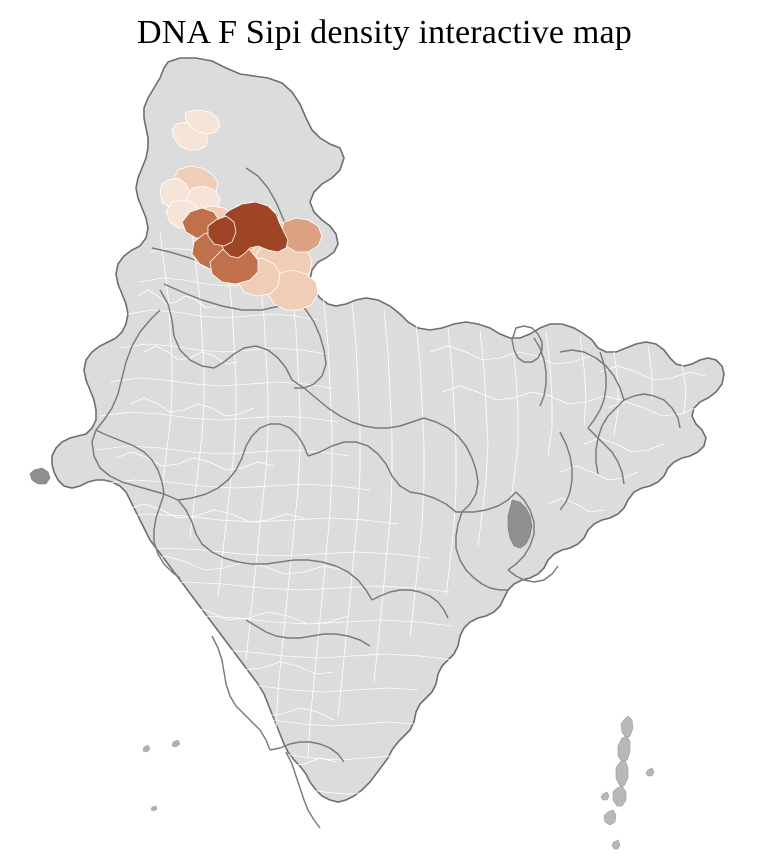 The image size is (769, 857). Describe the element at coordinates (616, 844) in the screenshot. I see `island-nicobar-mid` at that location.